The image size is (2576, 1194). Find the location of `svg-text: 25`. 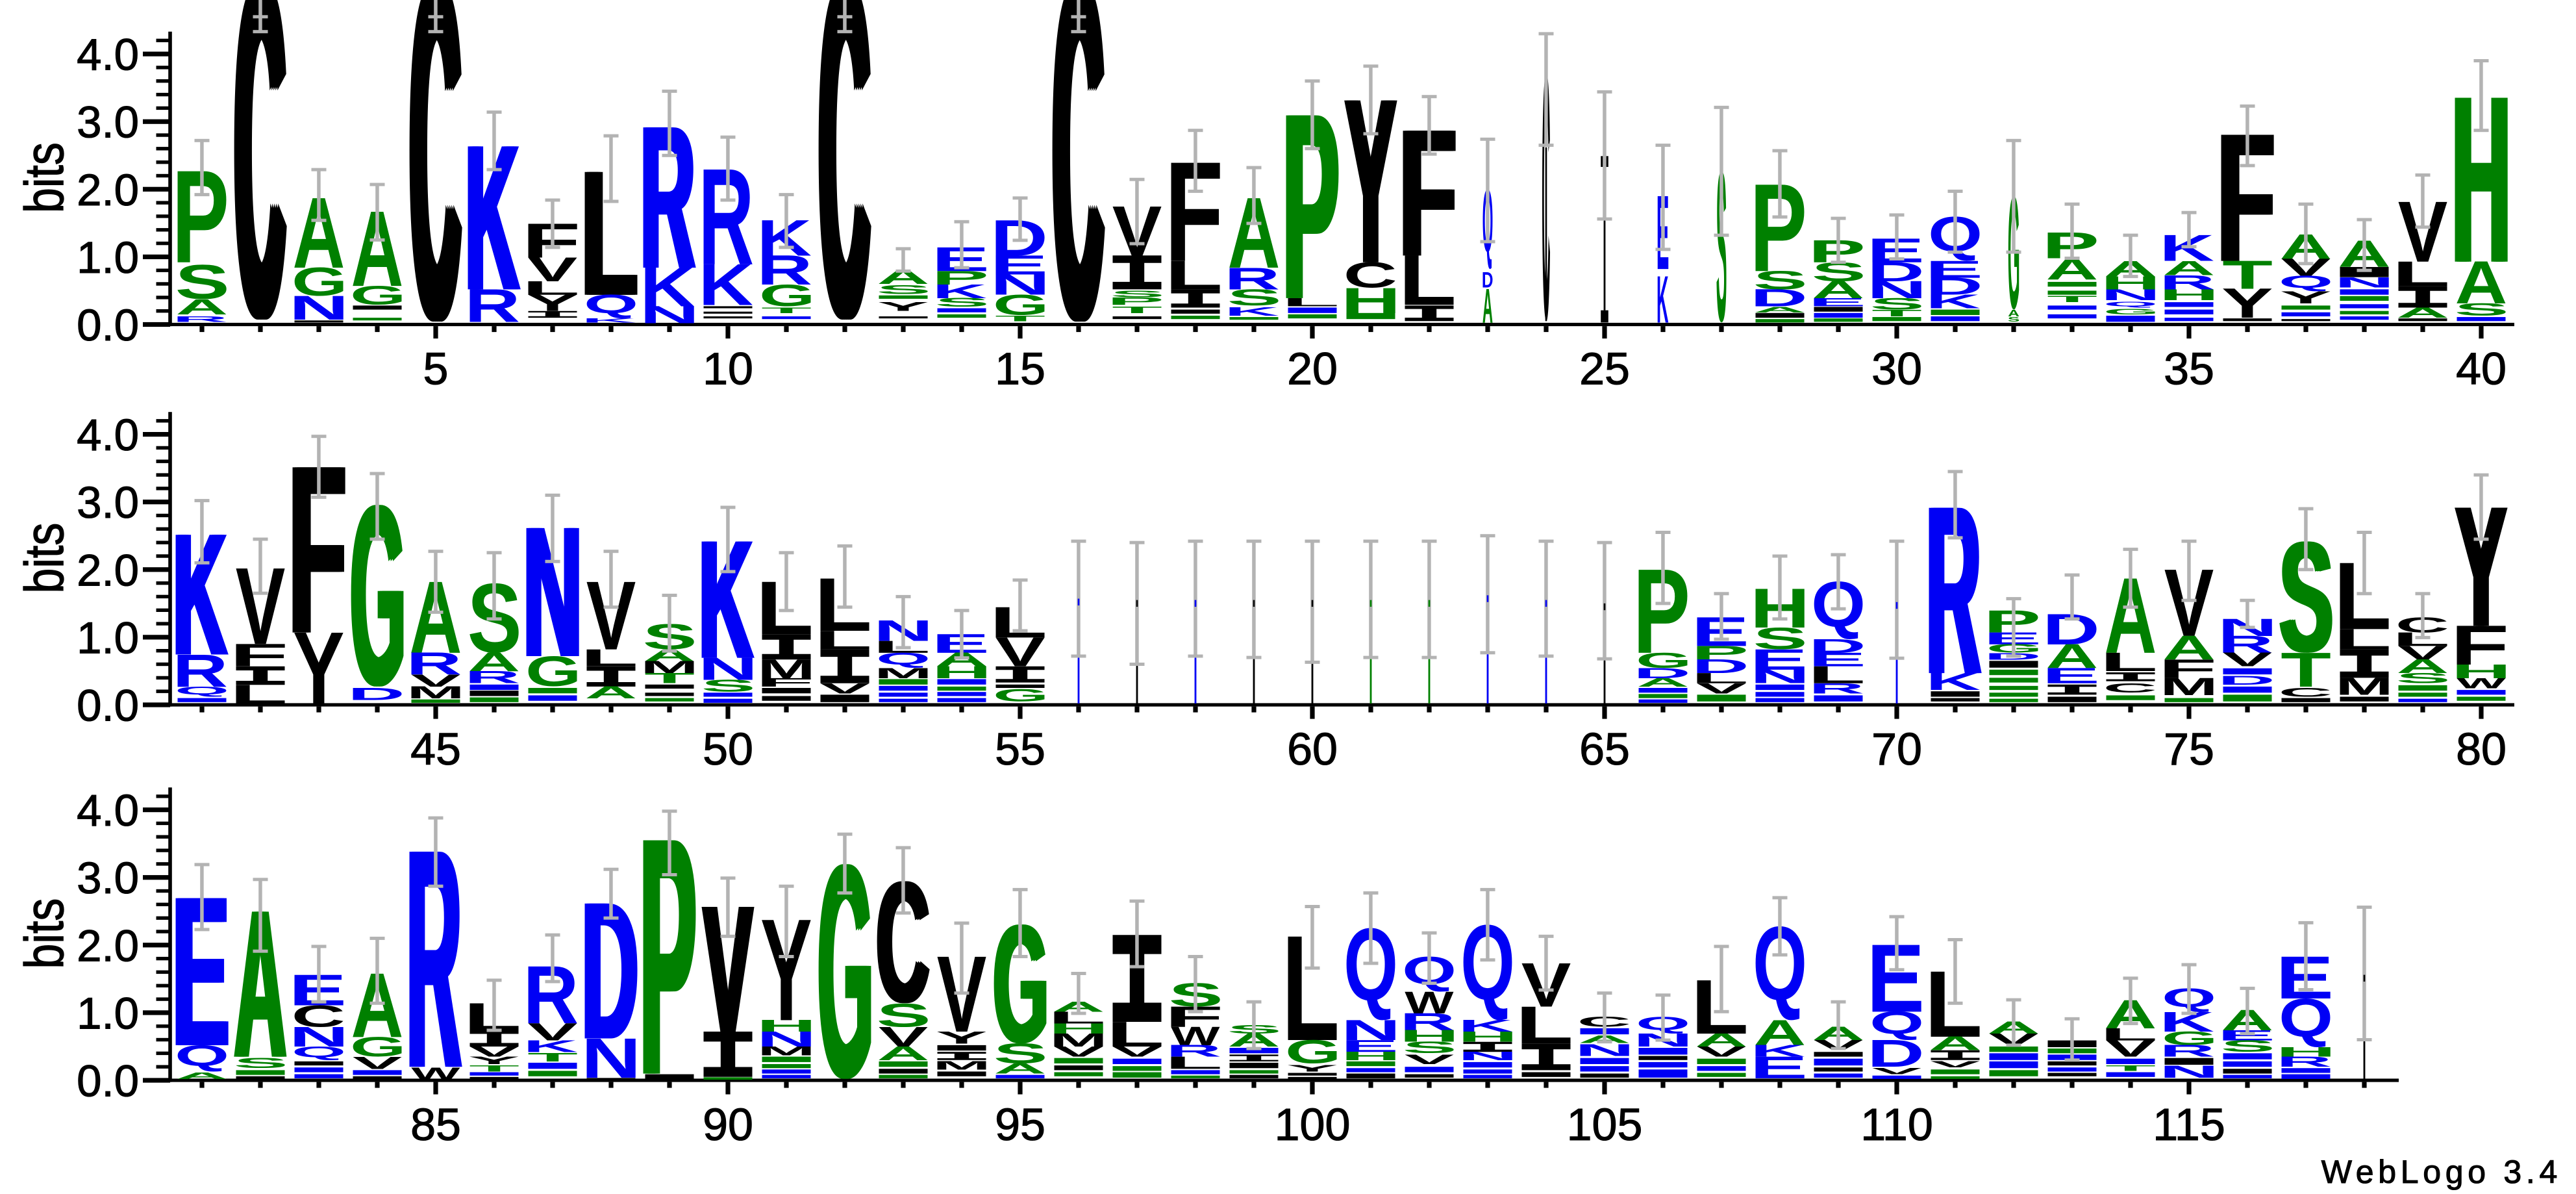

svg-text: 25 is located at coordinates (1604, 369).